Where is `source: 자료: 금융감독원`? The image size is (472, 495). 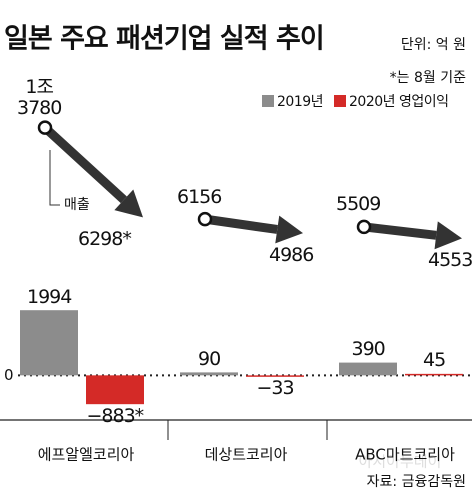
source: 자료: 금융감독원 is located at coordinates (416, 482).